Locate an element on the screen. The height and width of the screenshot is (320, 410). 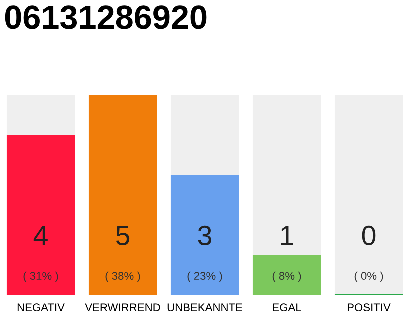
annotation: ( 0% ) is located at coordinates (369, 277).